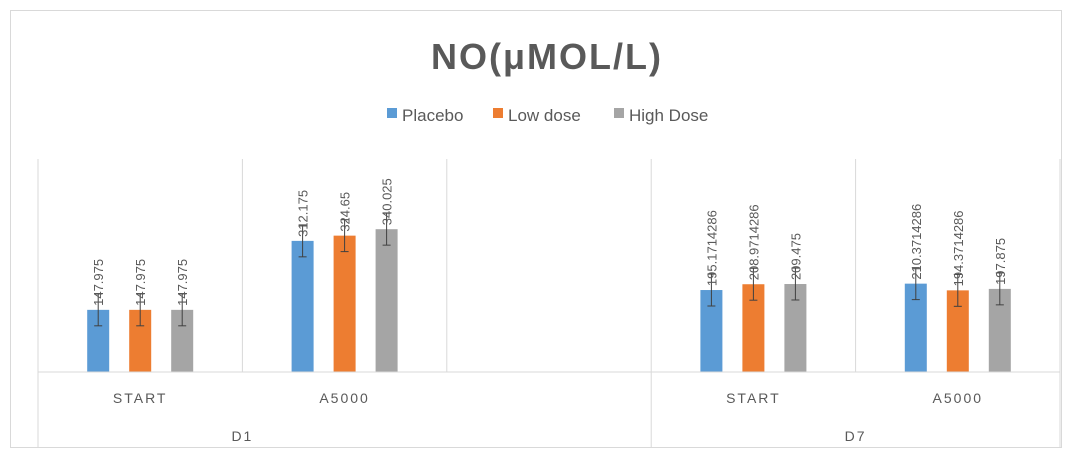 The image size is (1071, 452). I want to click on group-label-1: D7, so click(856, 436).